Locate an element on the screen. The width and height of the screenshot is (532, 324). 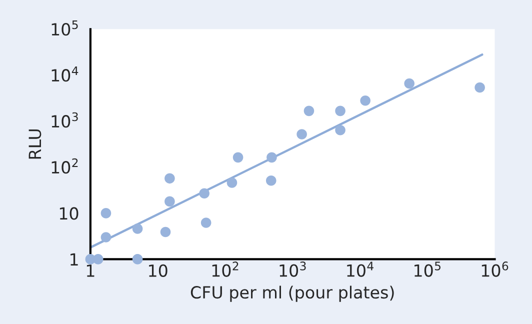
x-tick-label: 1 is located at coordinates (90, 270).